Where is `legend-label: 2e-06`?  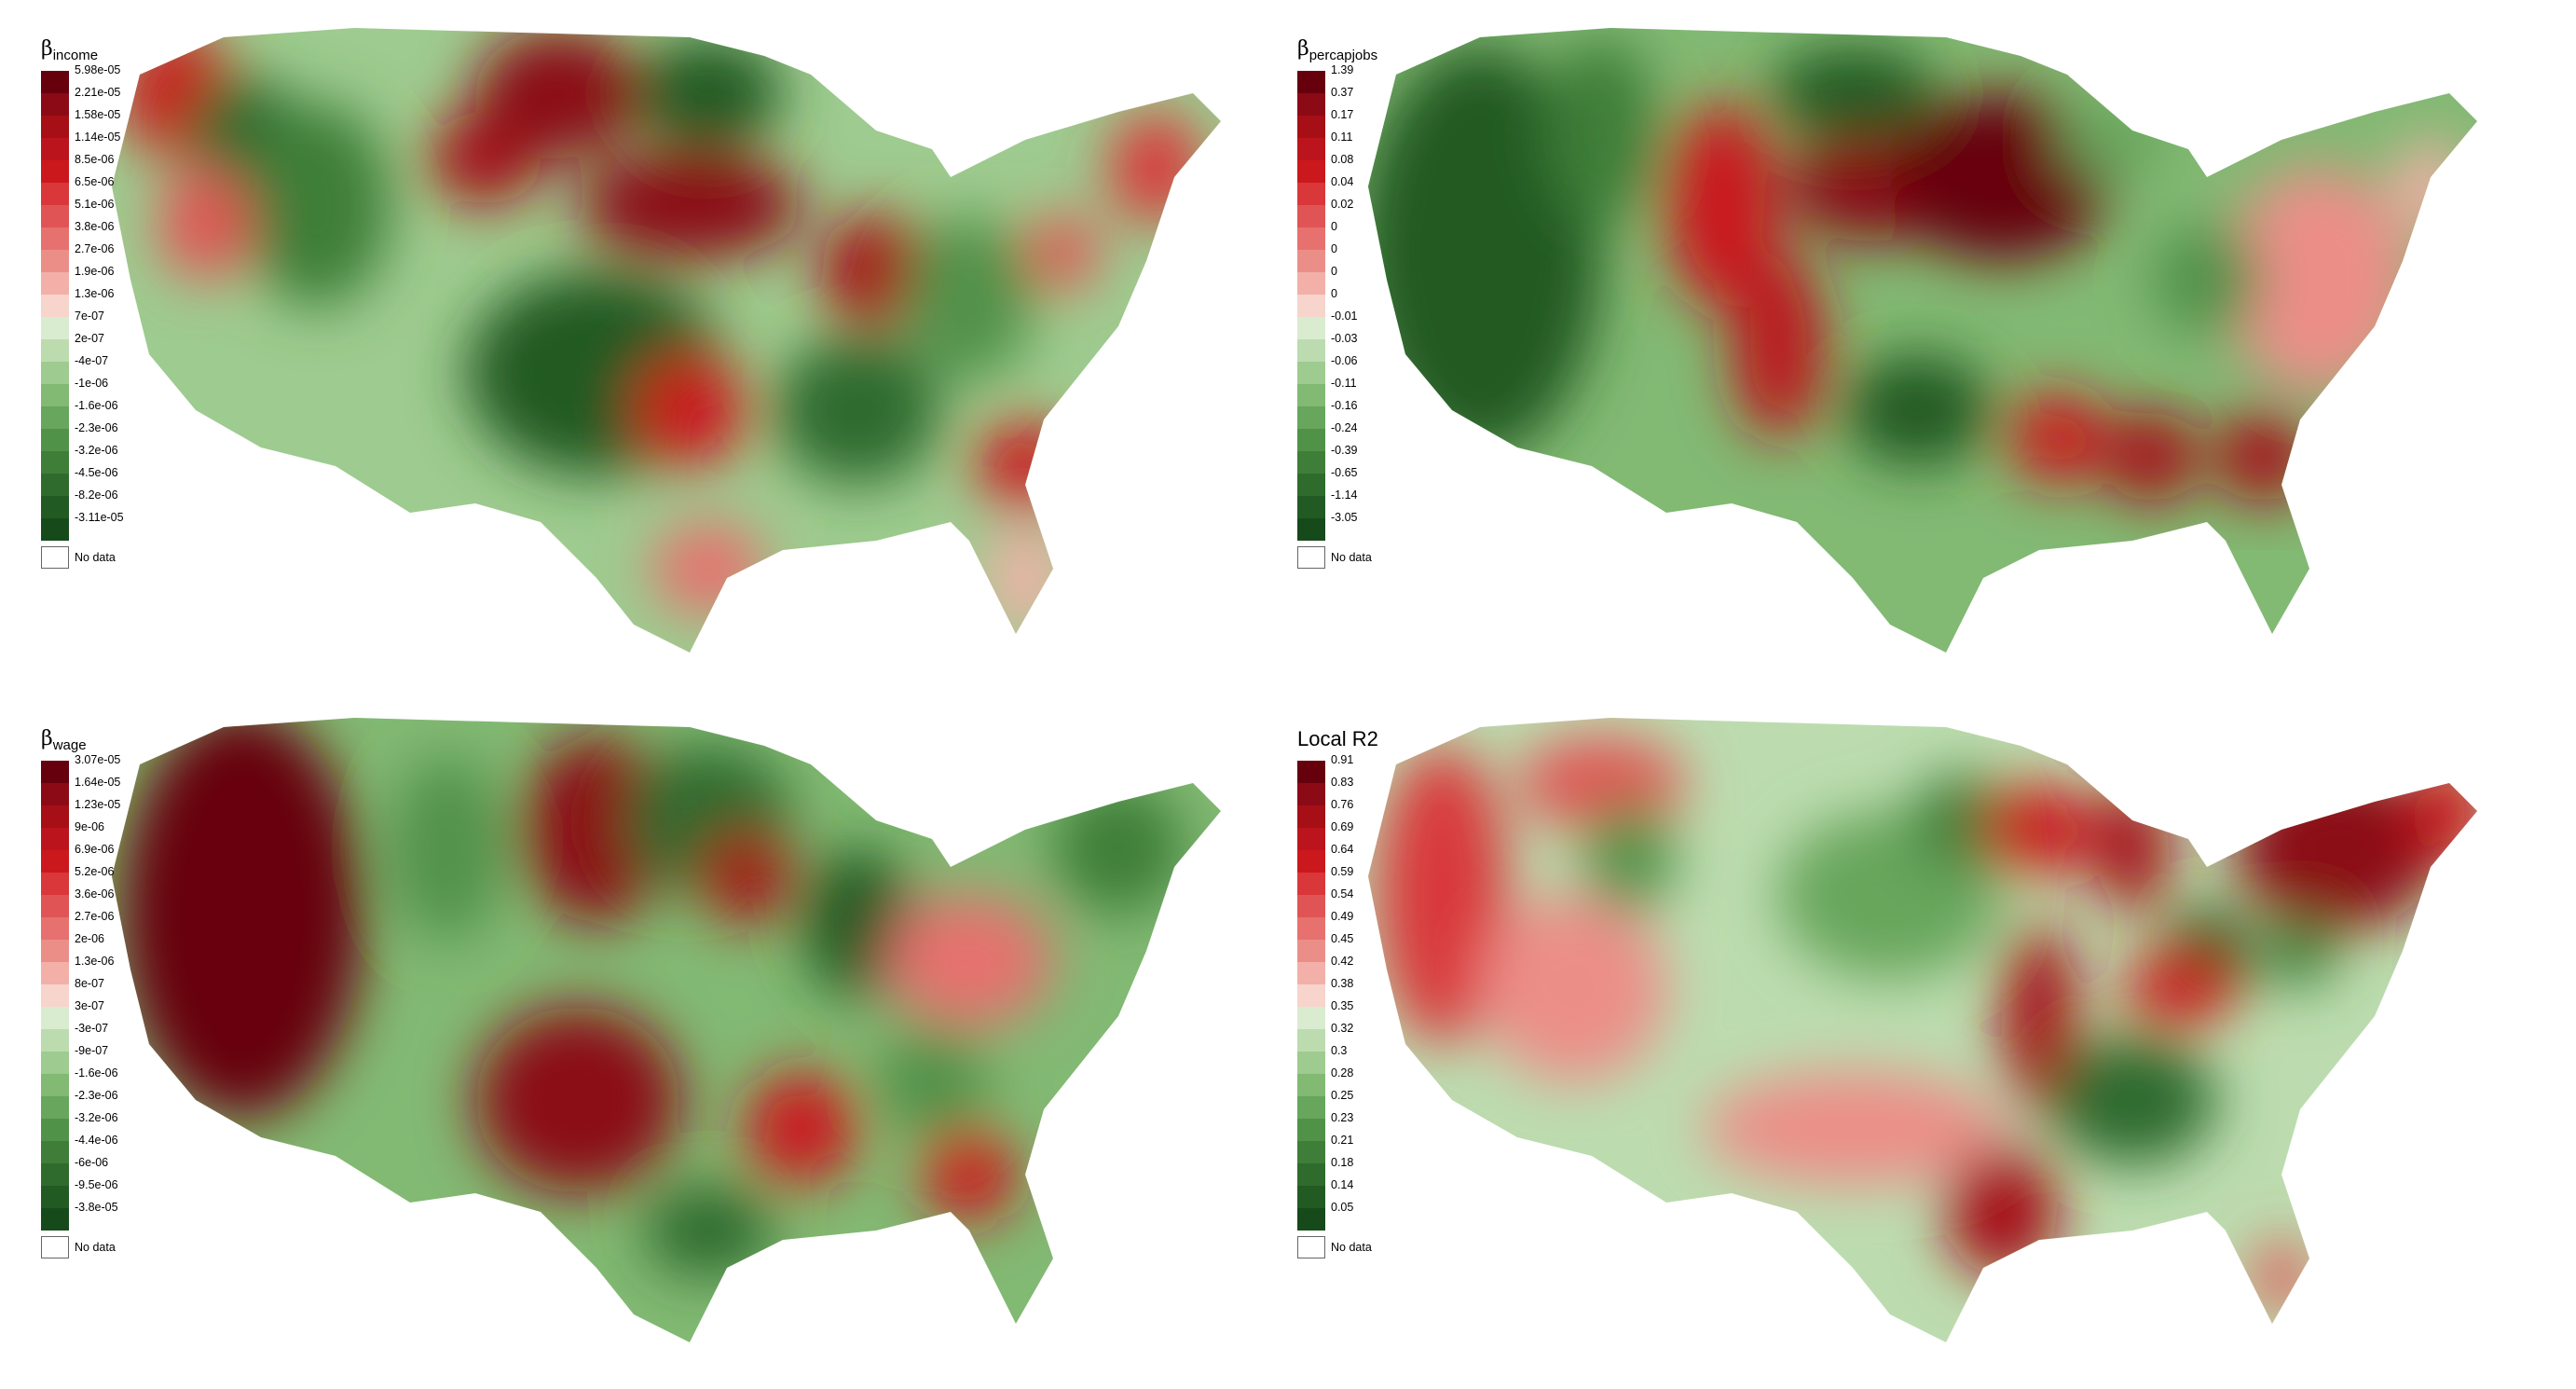 legend-label: 2e-06 is located at coordinates (89, 938).